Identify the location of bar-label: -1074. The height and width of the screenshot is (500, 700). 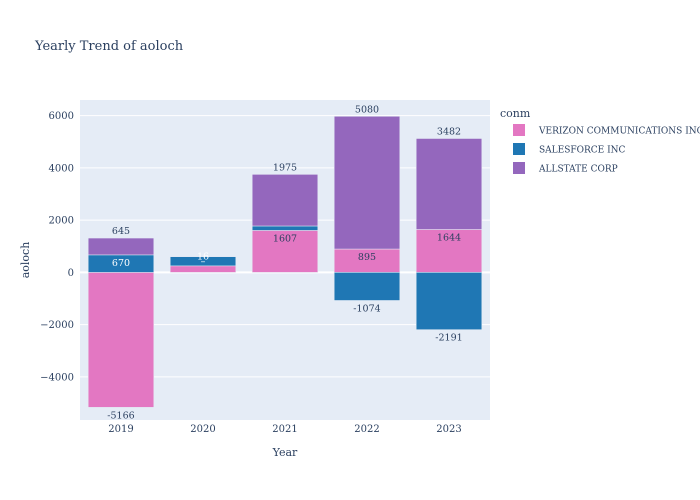
(366, 308).